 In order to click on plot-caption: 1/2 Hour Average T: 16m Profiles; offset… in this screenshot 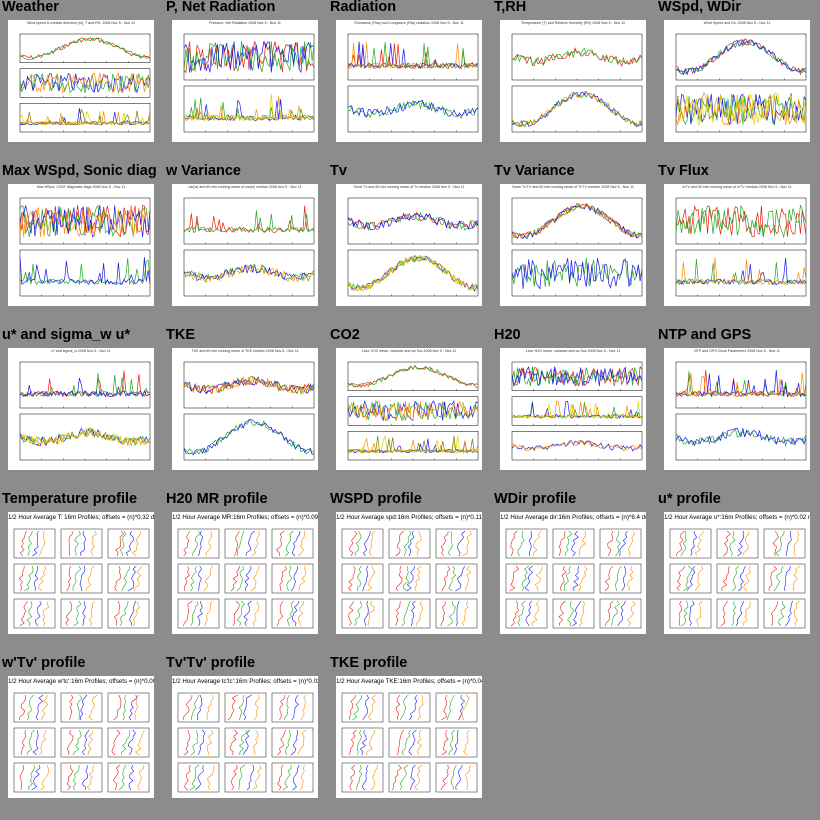, I will do `click(81, 517)`.